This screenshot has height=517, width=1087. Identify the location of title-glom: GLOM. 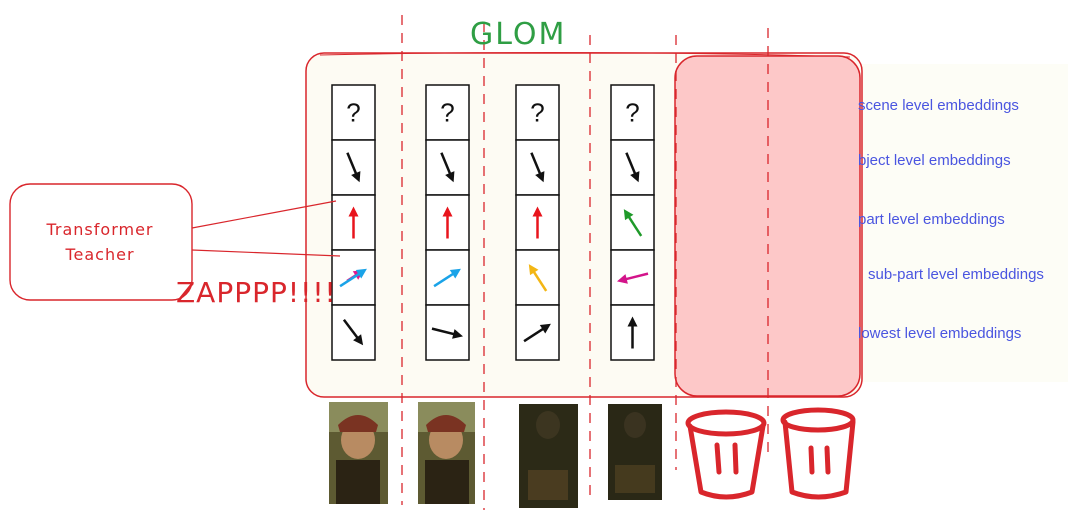
(518, 34).